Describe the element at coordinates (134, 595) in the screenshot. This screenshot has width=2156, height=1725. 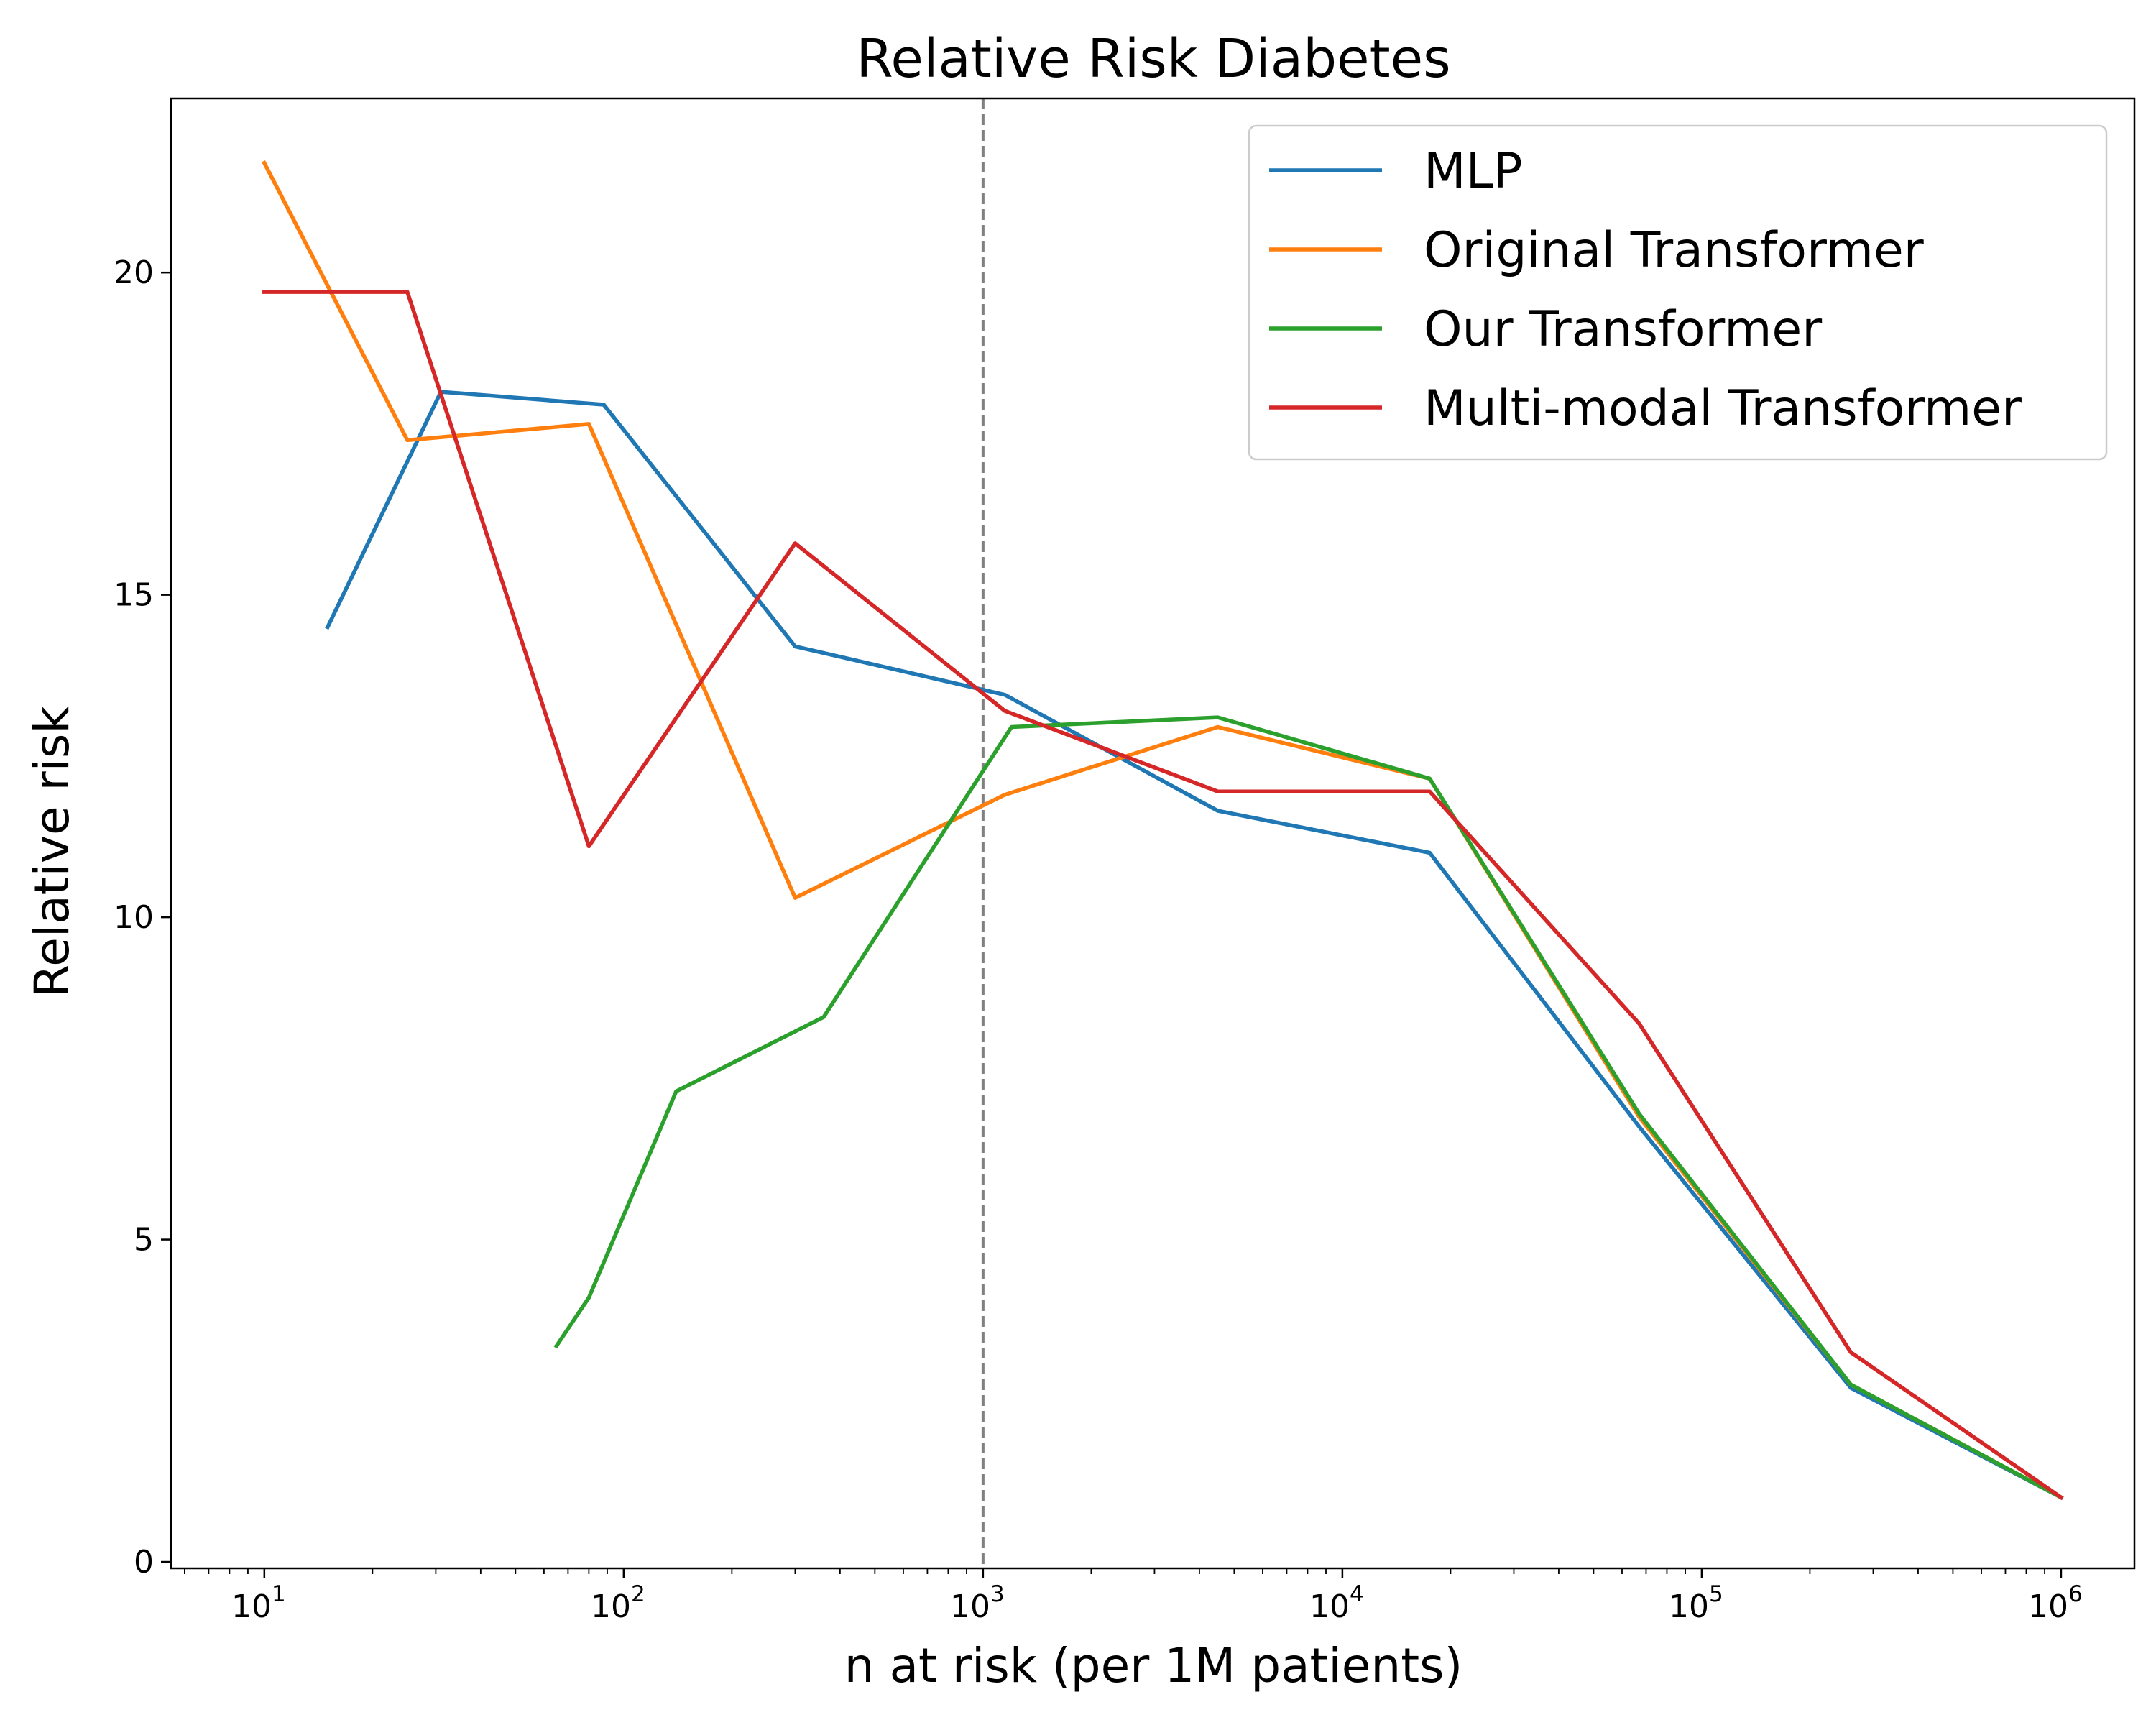
I see `y-tick-label: 15` at that location.